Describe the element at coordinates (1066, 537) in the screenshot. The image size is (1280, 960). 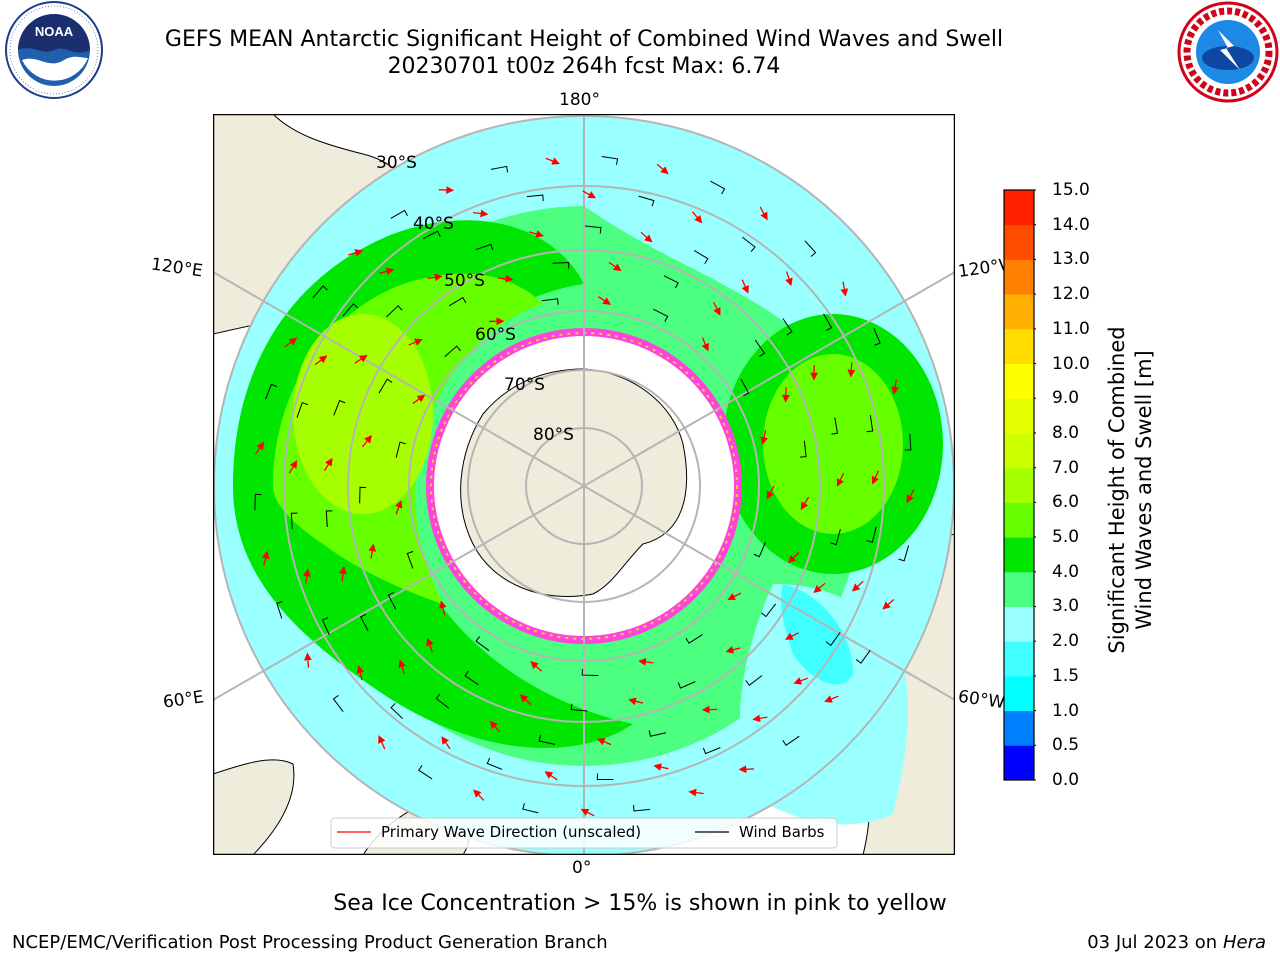
I see `colorbar-tick-label: 5.0` at that location.